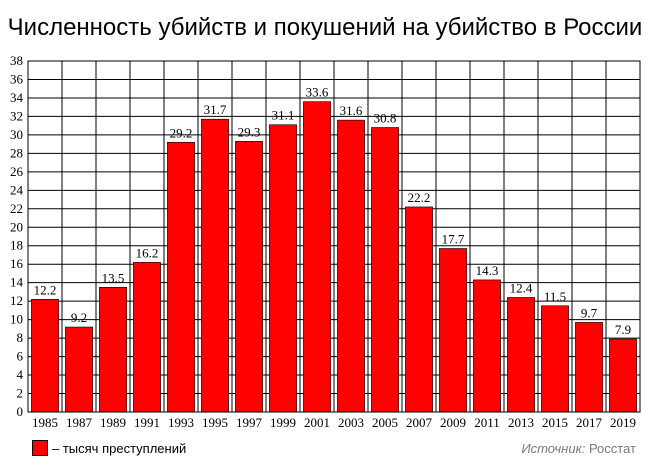 The width and height of the screenshot is (650, 470). What do you see at coordinates (147, 252) in the screenshot?
I see `data-label-1991: 16.2` at bounding box center [147, 252].